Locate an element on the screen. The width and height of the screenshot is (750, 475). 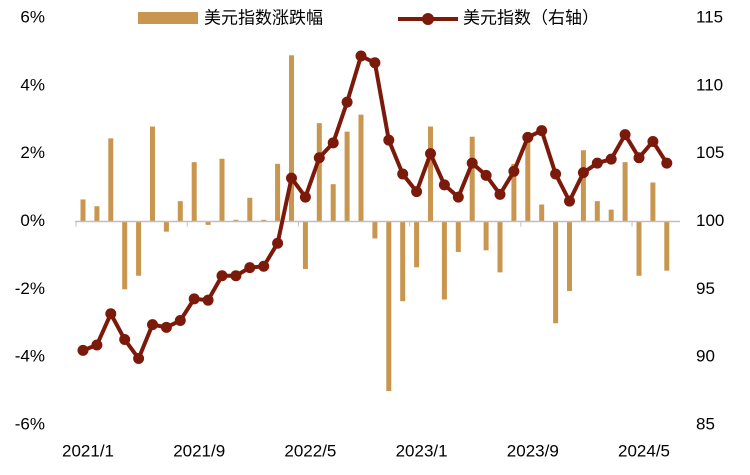
y-tick-label: 2% is located at coordinates (32, 152).